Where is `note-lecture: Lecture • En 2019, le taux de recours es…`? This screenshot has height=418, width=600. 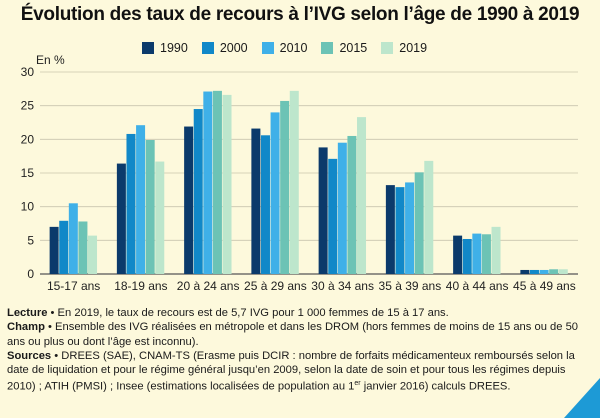 note-lecture: Lecture • En 2019, le taux de recours es… is located at coordinates (299, 313).